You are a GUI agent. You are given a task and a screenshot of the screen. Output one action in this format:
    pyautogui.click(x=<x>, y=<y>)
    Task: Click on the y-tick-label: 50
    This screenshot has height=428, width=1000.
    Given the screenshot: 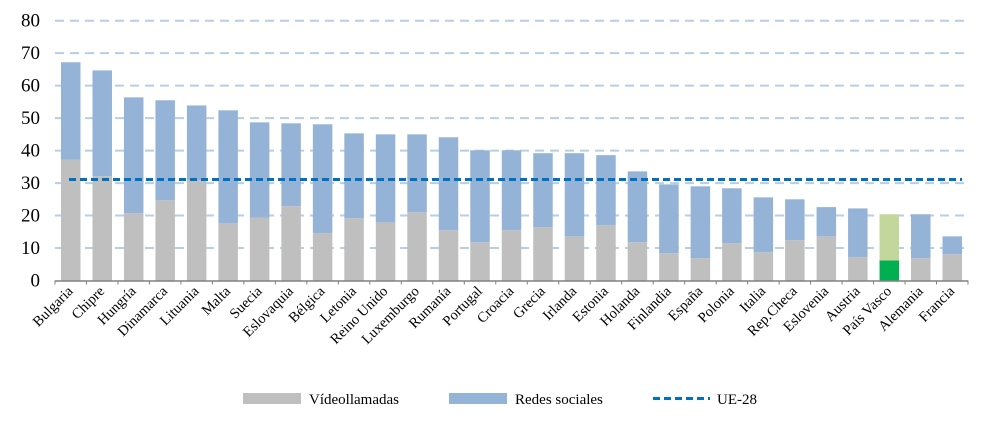 What is the action you would take?
    pyautogui.click(x=30, y=118)
    